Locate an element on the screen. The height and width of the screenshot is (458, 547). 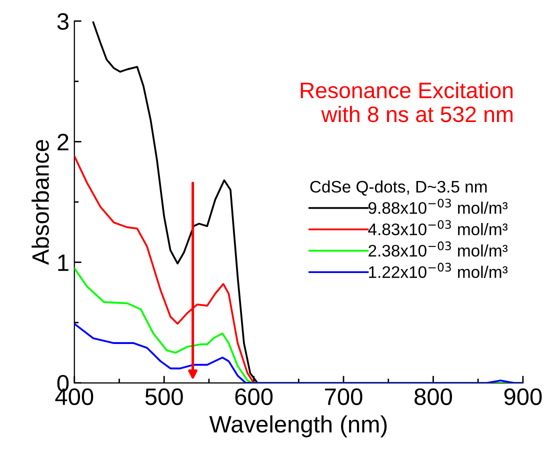
y-tick-label: 2 is located at coordinates (63, 142).